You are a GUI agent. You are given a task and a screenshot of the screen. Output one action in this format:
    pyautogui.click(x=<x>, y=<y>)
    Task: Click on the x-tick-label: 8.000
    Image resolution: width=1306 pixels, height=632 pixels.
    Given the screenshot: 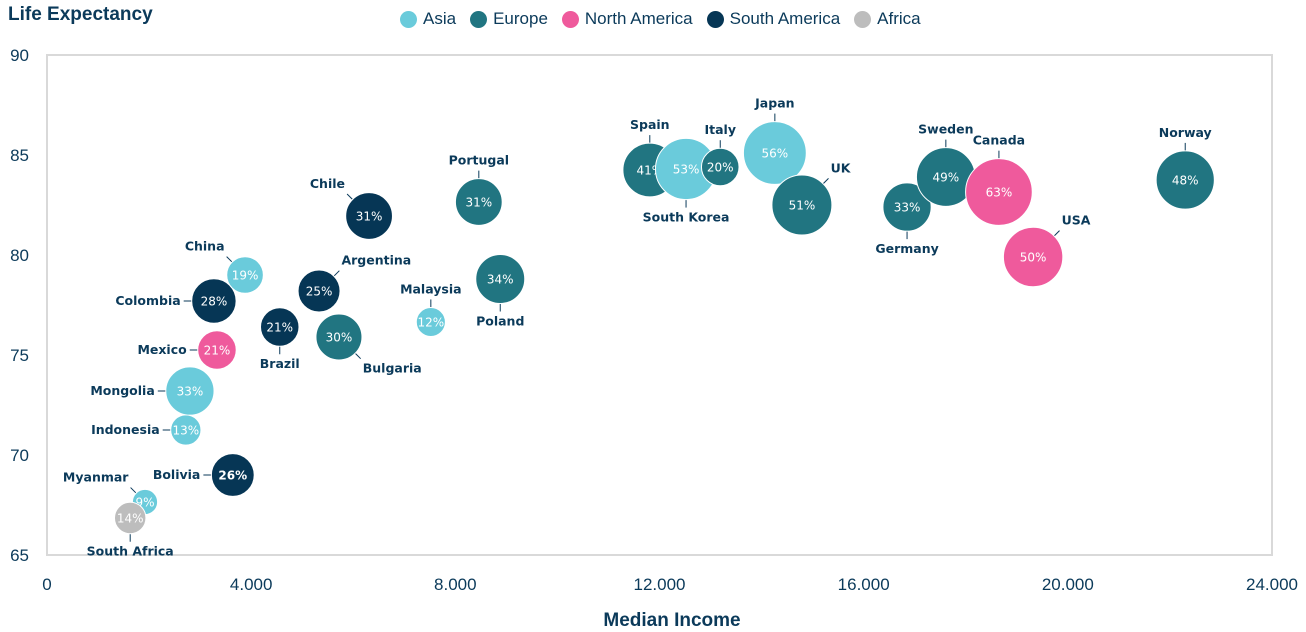 What is the action you would take?
    pyautogui.click(x=455, y=584)
    